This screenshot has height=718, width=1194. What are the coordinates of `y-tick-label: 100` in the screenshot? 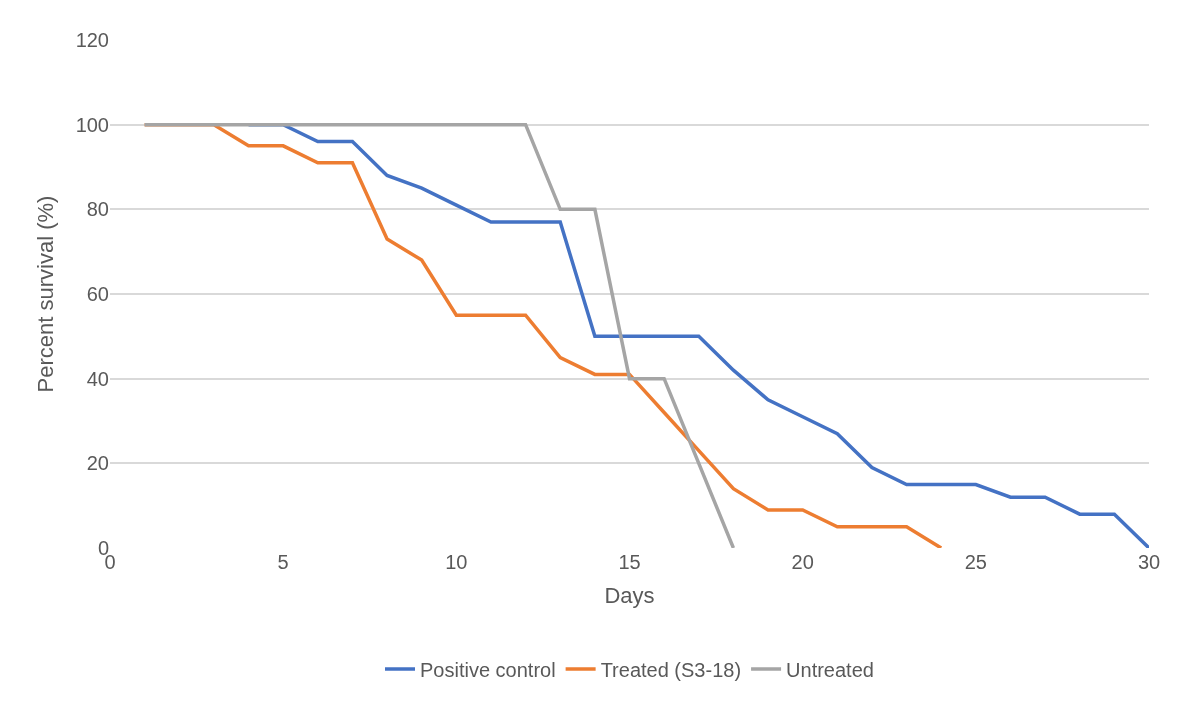 It's located at (92, 124).